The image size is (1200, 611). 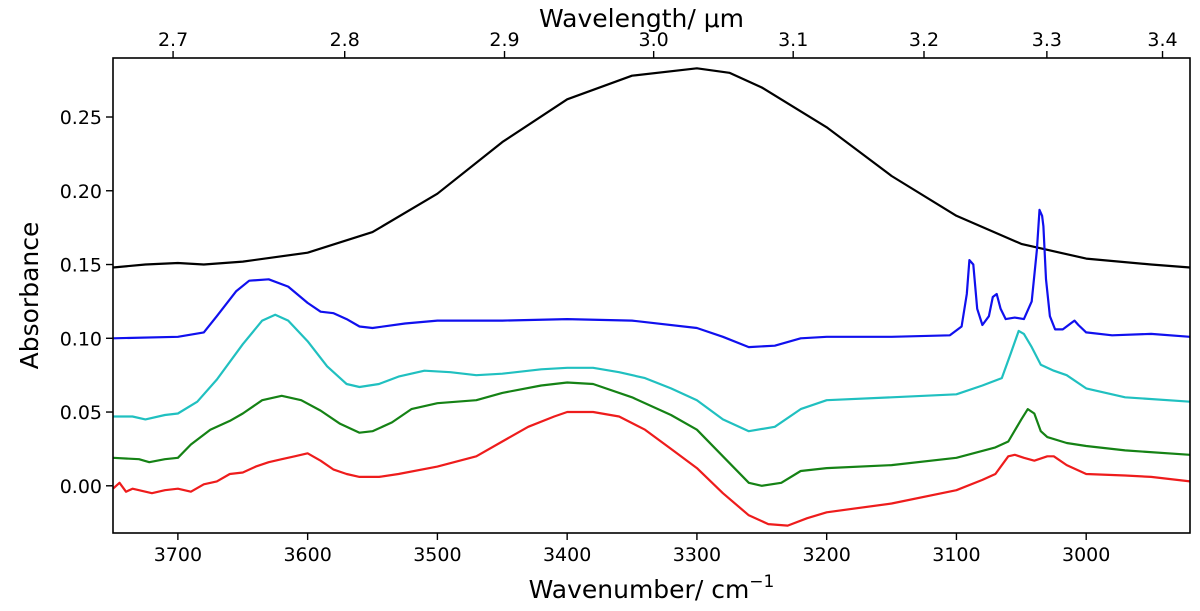 What do you see at coordinates (504, 40) in the screenshot?
I see `x2-tick-label: 2.9` at bounding box center [504, 40].